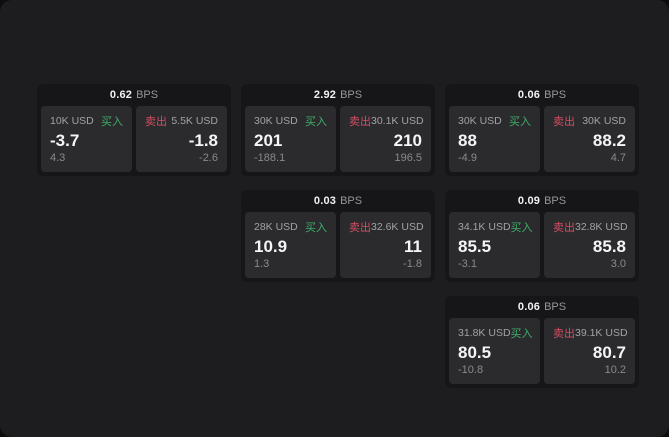 The width and height of the screenshot is (669, 437). I want to click on sell-size-label: 30K USD, so click(604, 121).